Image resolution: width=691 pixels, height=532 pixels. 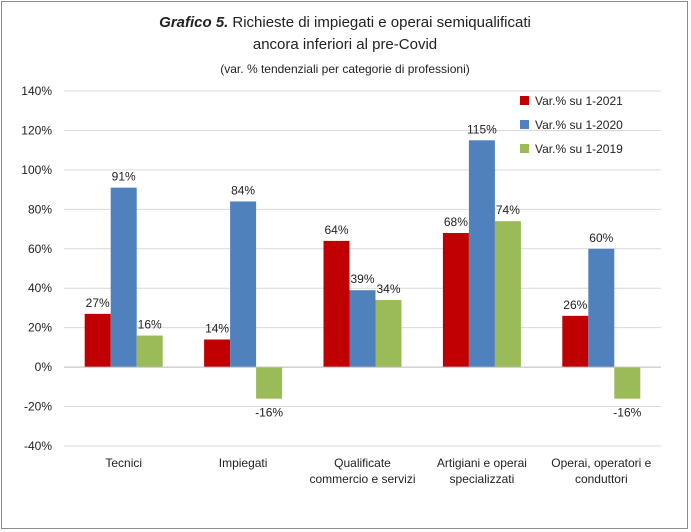 What do you see at coordinates (98, 303) in the screenshot?
I see `data-label: 27%` at bounding box center [98, 303].